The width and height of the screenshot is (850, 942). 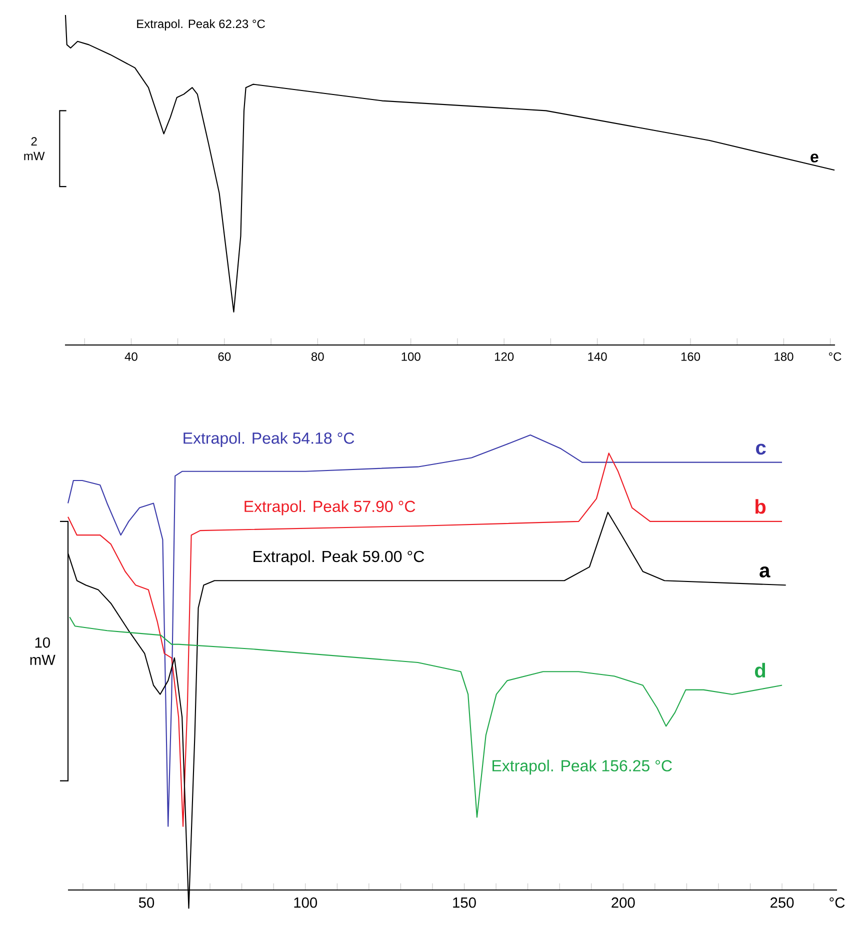 I want to click on series-label: a, so click(x=765, y=572).